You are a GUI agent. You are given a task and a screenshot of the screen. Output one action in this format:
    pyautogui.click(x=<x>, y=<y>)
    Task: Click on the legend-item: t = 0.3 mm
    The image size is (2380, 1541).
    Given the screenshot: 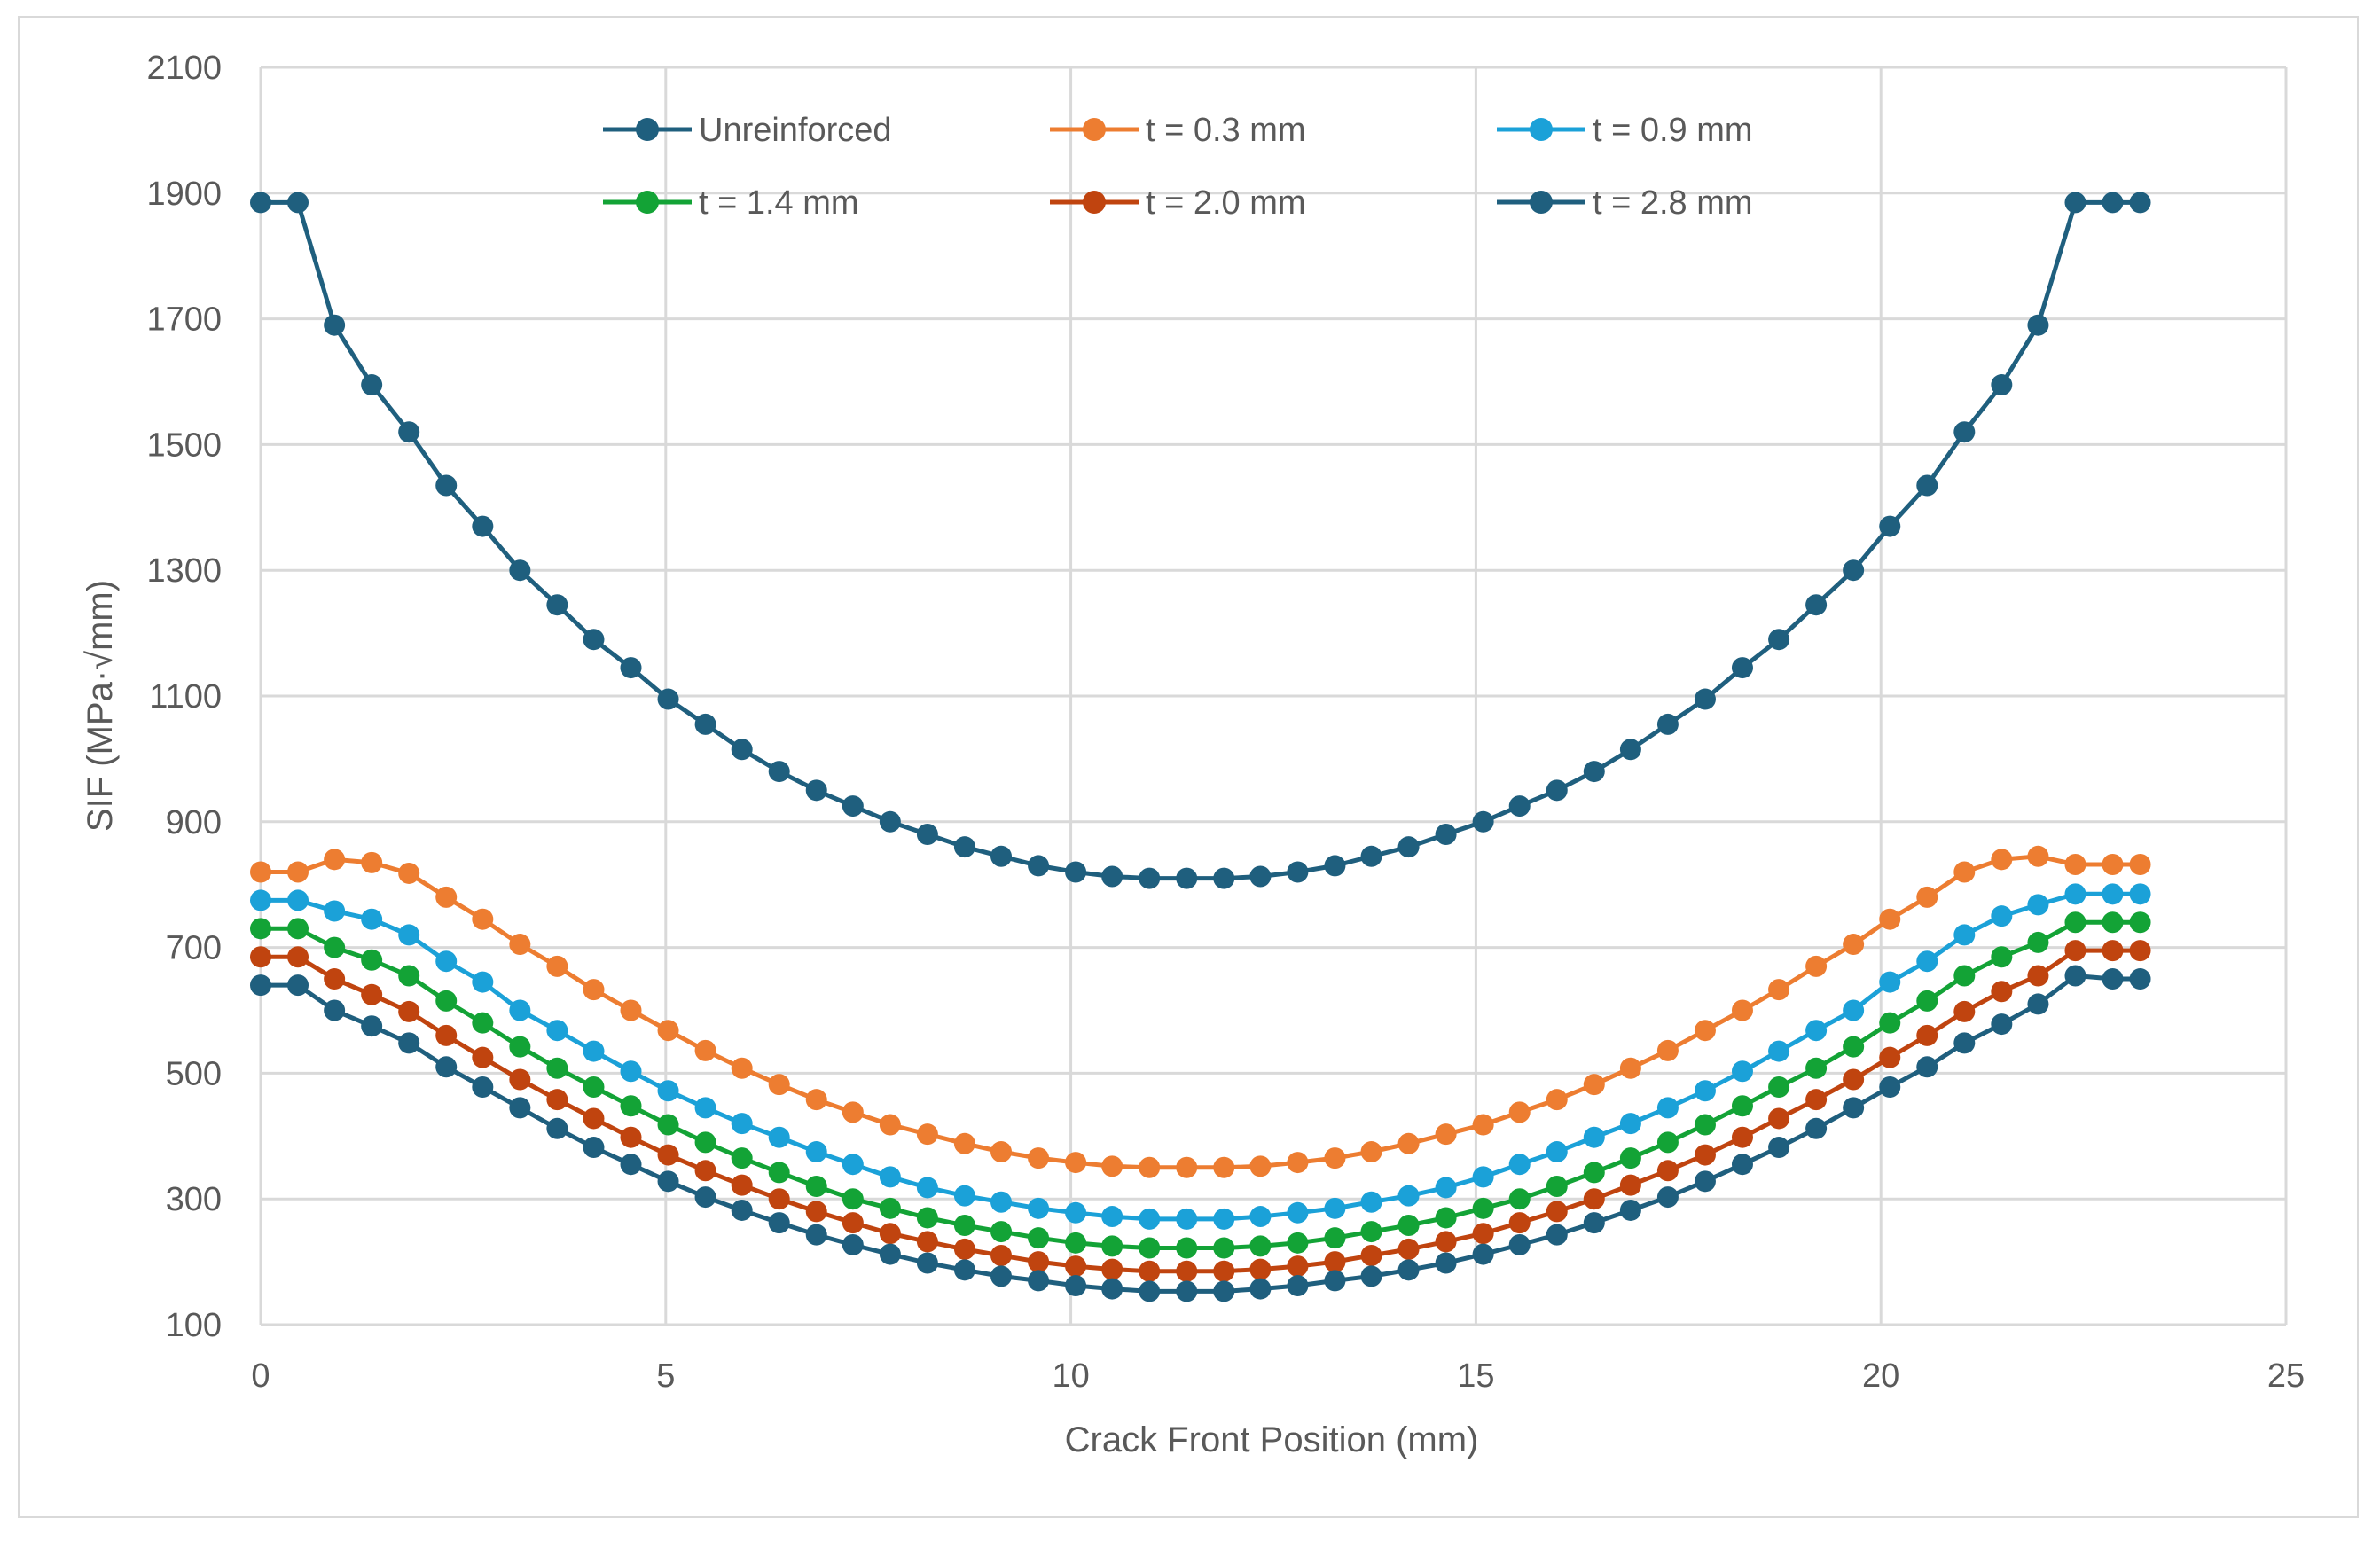 What is the action you would take?
    pyautogui.click(x=1178, y=130)
    